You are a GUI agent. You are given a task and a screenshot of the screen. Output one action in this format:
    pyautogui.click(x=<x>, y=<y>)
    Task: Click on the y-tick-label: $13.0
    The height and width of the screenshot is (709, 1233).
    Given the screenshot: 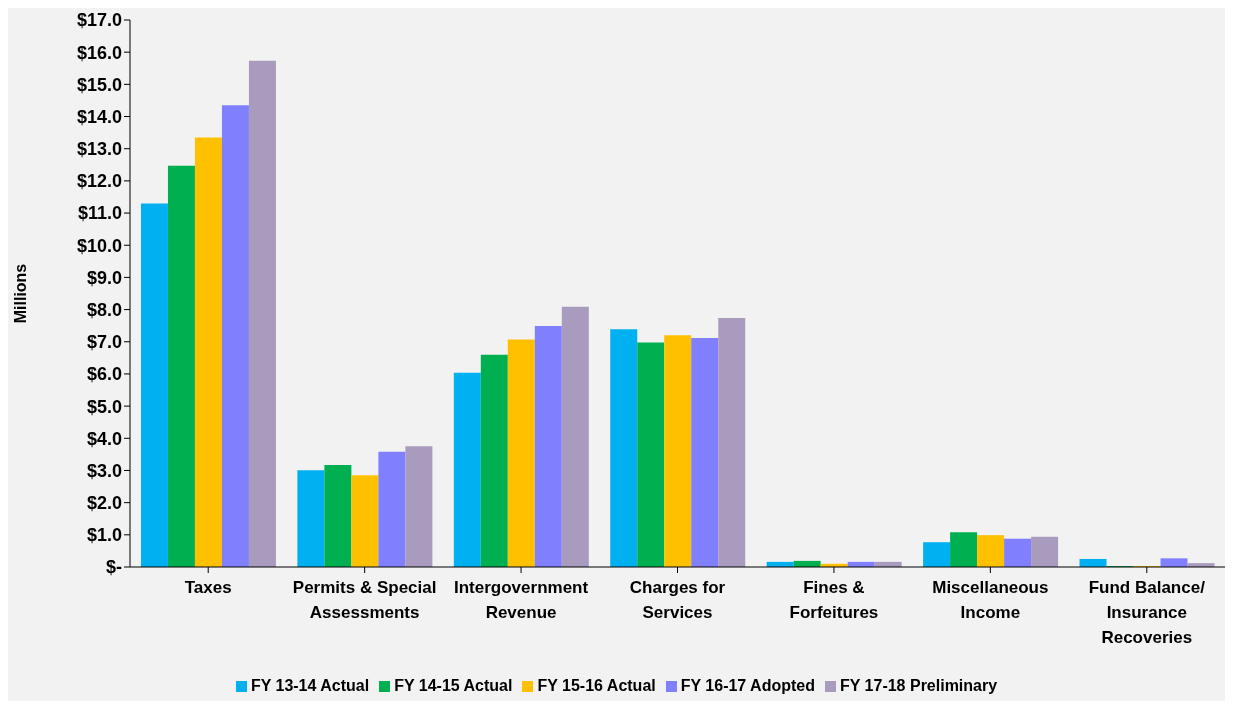 What is the action you would take?
    pyautogui.click(x=99, y=149)
    